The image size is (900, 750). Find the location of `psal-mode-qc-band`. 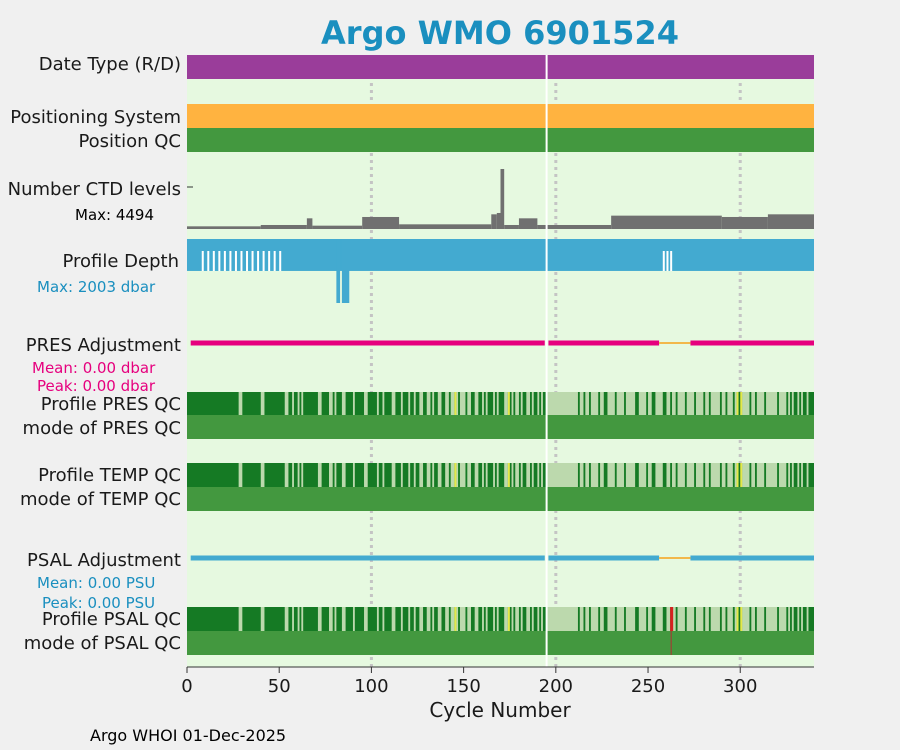

psal-mode-qc-band is located at coordinates (500, 643).